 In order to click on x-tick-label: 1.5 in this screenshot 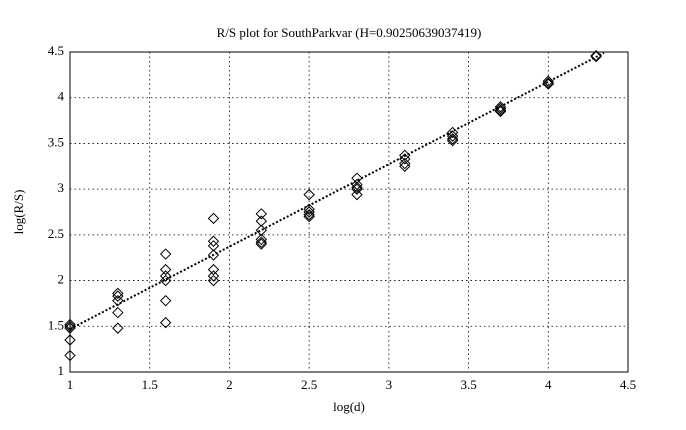, I will do `click(150, 384)`.